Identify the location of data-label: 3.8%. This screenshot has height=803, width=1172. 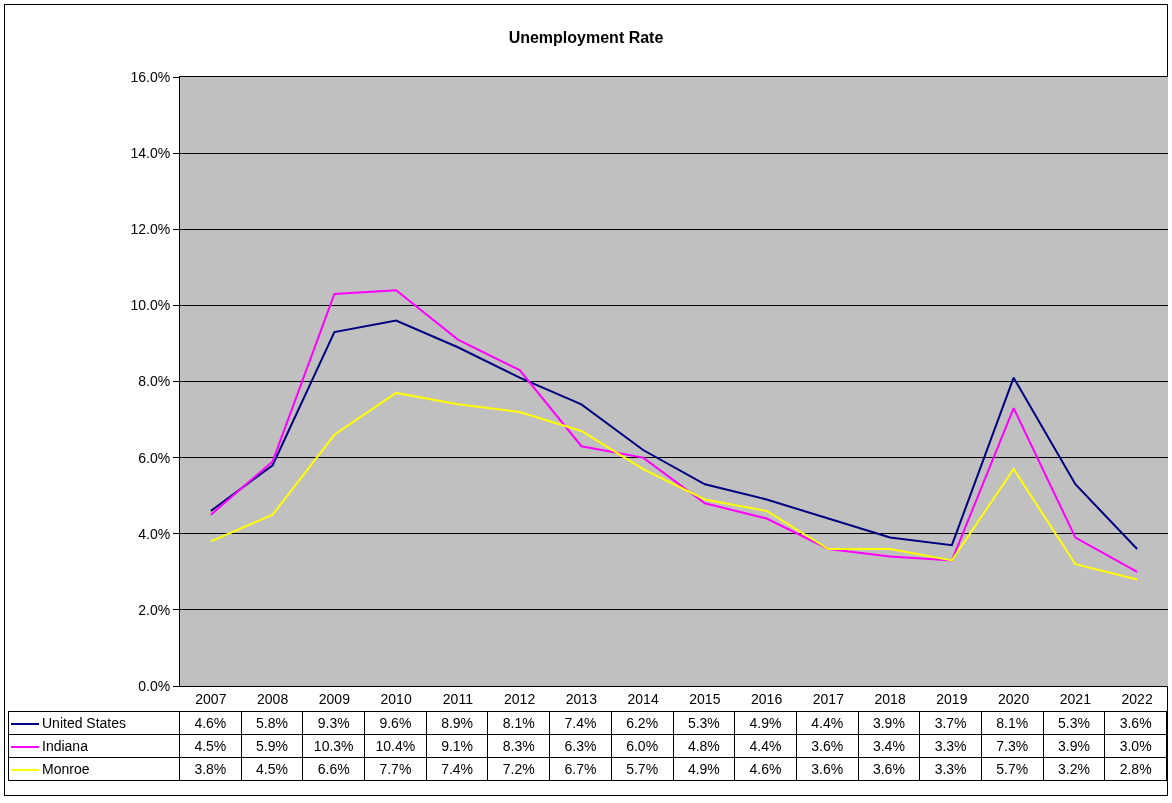
(210, 769).